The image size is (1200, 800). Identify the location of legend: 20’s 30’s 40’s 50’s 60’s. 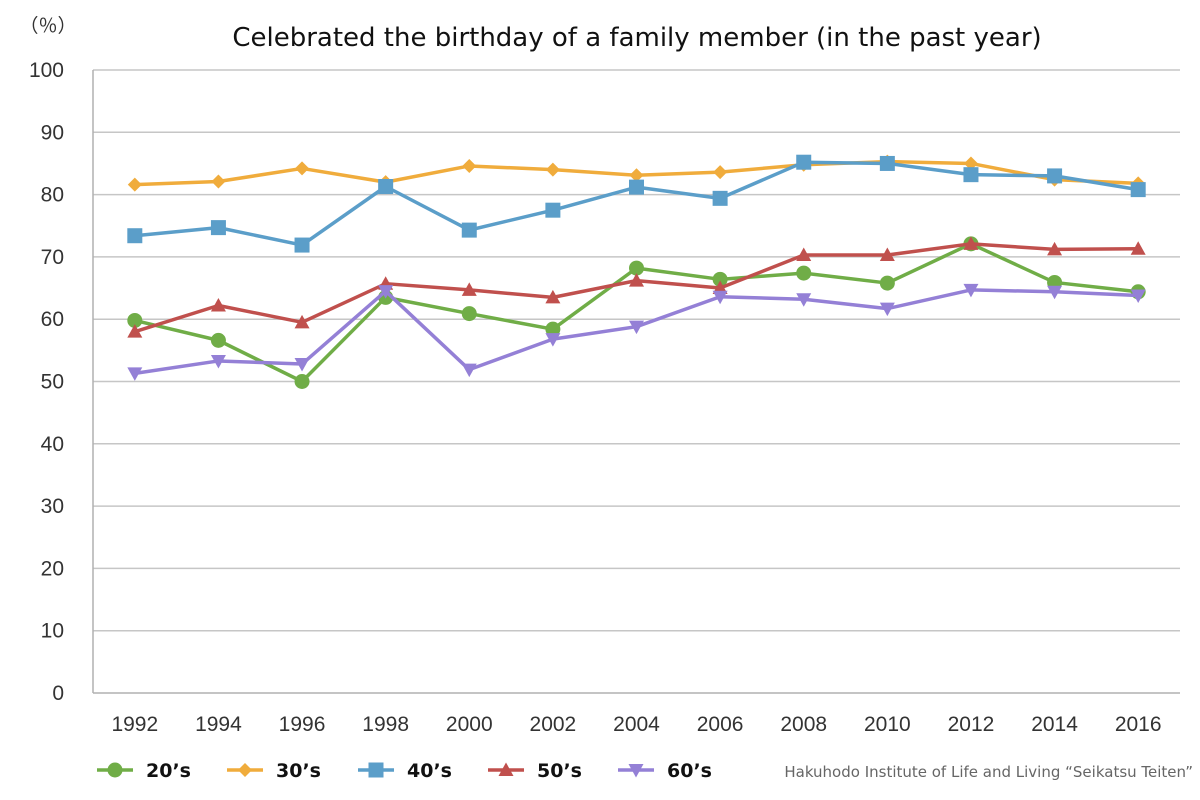
(404, 771).